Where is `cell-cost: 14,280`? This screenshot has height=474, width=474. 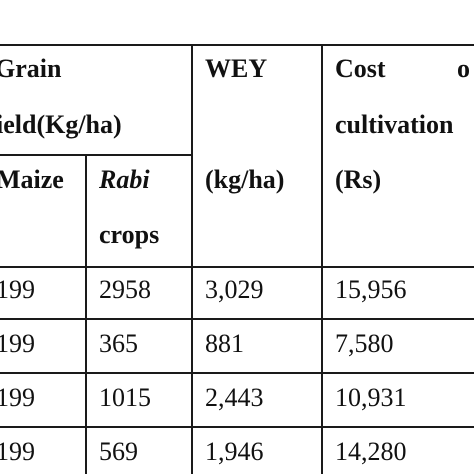 cell-cost: 14,280 is located at coordinates (371, 451).